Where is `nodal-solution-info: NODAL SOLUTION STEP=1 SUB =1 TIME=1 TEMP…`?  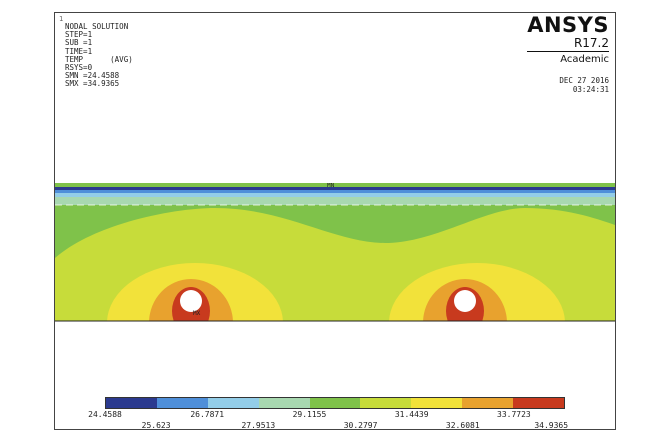 nodal-solution-info: NODAL SOLUTION STEP=1 SUB =1 TIME=1 TEMP… is located at coordinates (99, 55).